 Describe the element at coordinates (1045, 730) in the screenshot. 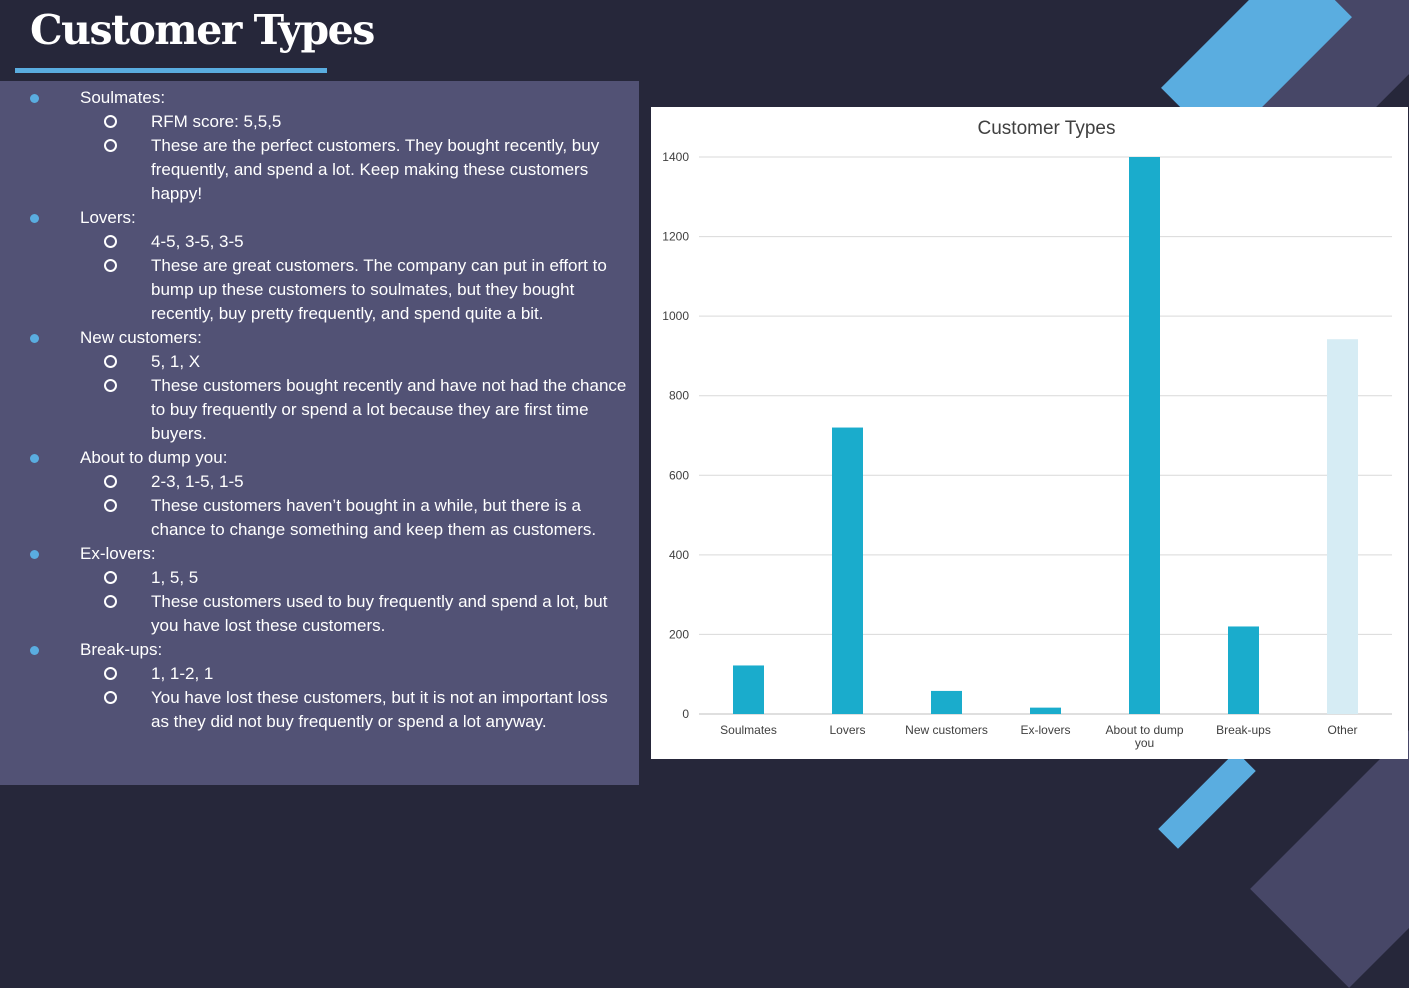

I see `x-category-label: Ex-lovers` at that location.